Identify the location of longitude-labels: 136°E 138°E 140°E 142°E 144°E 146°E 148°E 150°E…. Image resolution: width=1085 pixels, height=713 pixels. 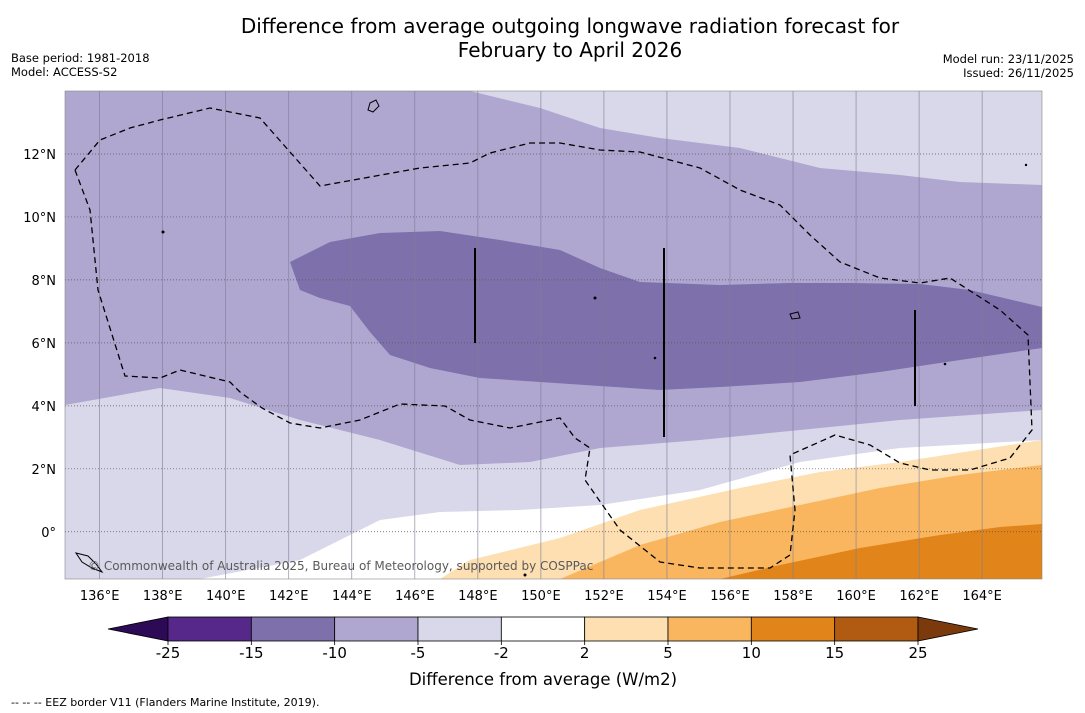
(541, 596).